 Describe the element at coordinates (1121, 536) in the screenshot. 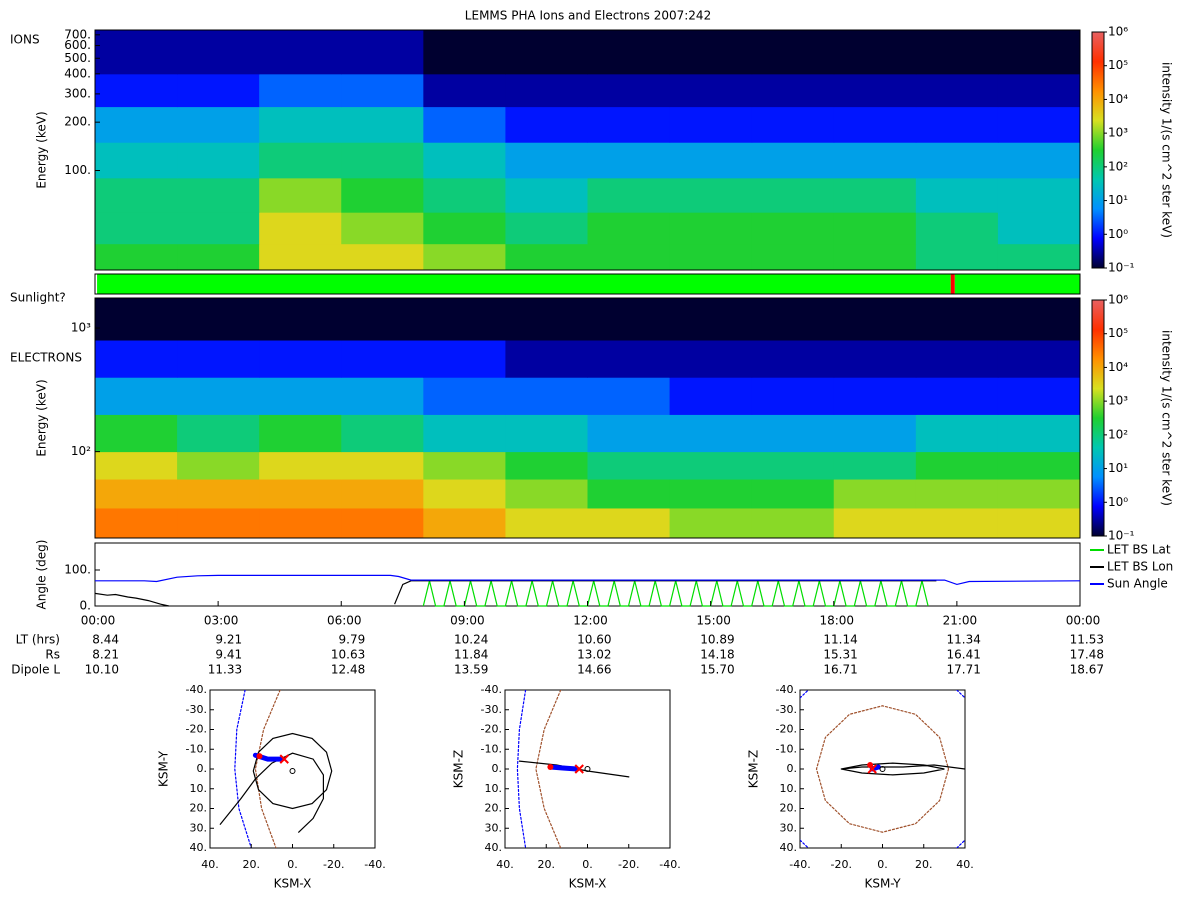

I see `colorbar-tick-label: 10⁻¹` at that location.